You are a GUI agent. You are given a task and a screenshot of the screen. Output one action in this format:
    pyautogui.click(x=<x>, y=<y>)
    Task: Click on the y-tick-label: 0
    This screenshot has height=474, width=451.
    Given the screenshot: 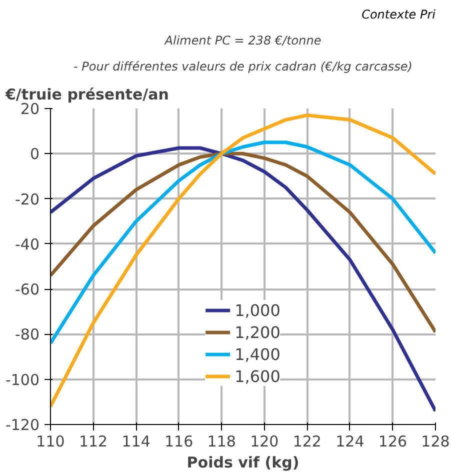 What is the action you would take?
    pyautogui.click(x=35, y=154)
    